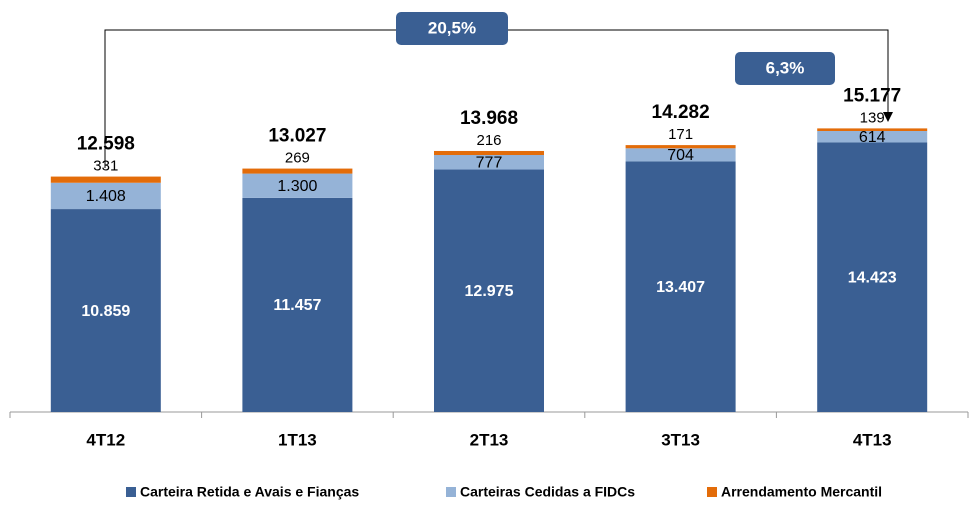  I want to click on total-label: 15.177, so click(872, 95).